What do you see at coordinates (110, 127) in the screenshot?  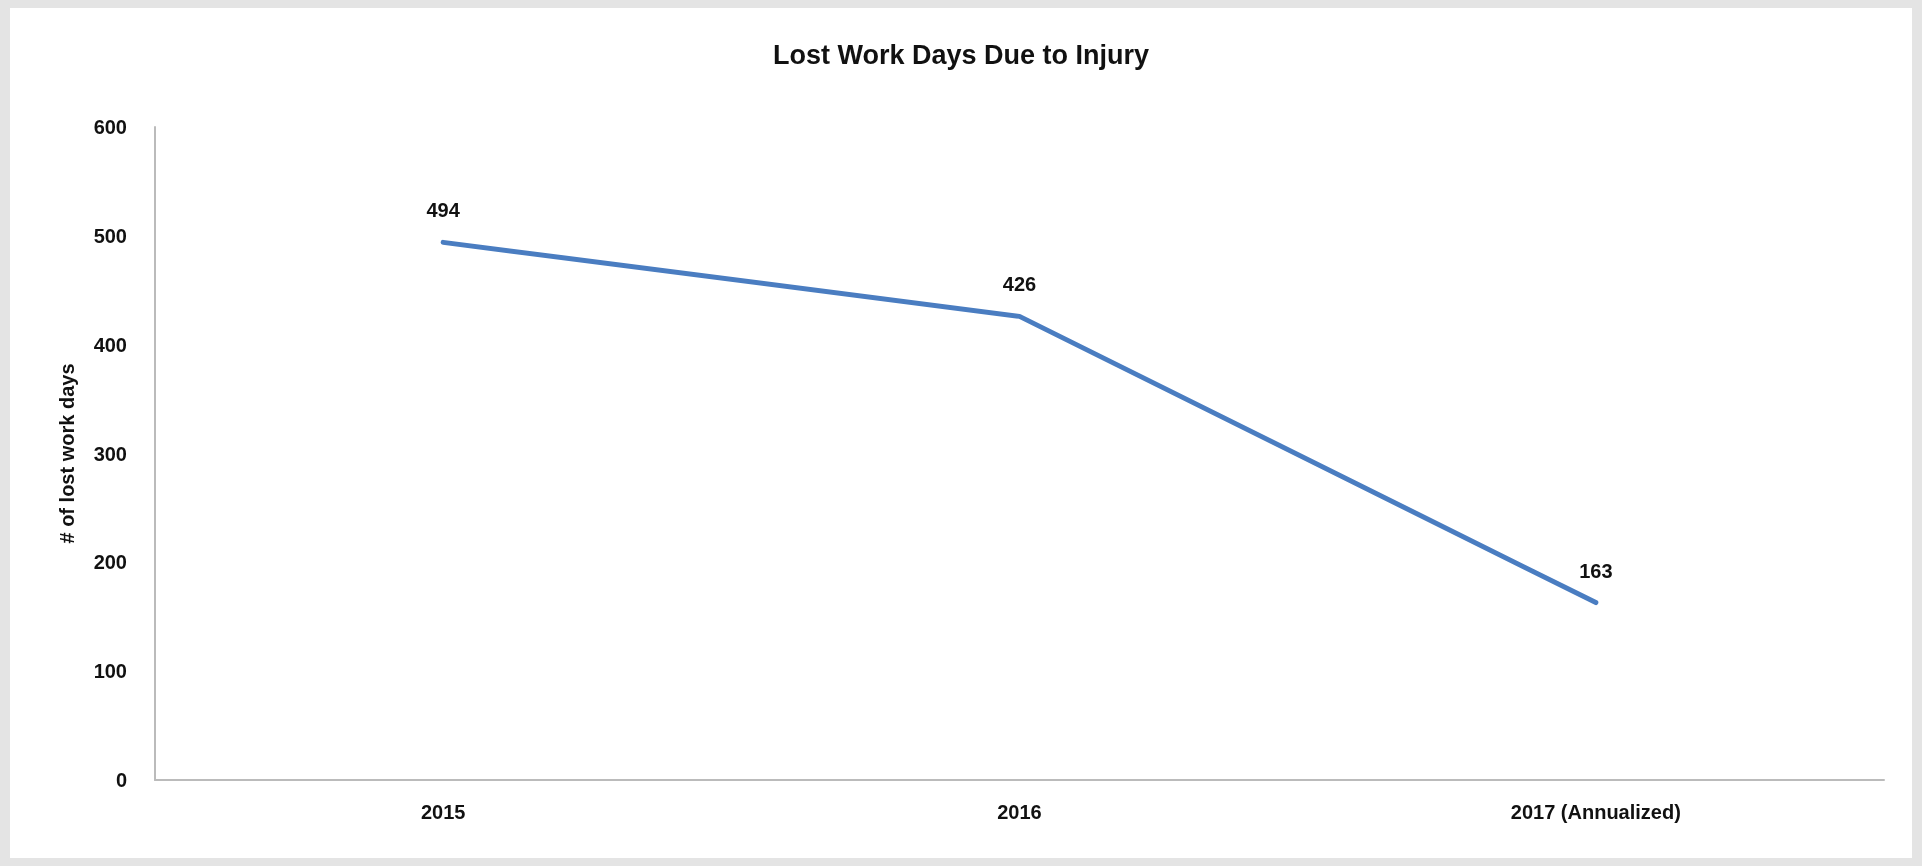 I see `y-tick-label: 600` at bounding box center [110, 127].